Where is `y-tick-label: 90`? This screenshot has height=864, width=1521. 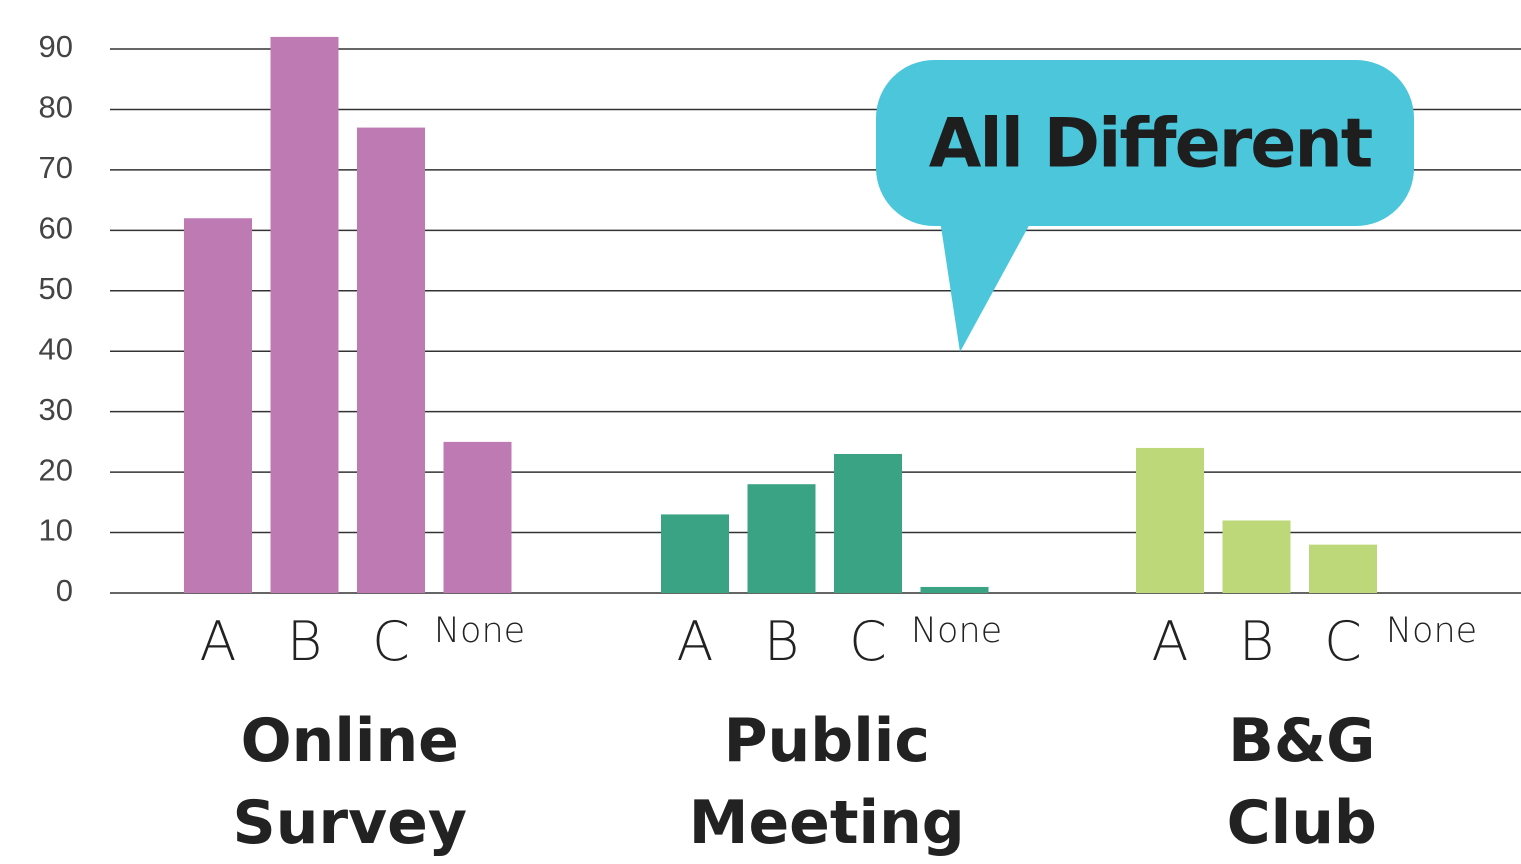
y-tick-label: 90 is located at coordinates (56, 46).